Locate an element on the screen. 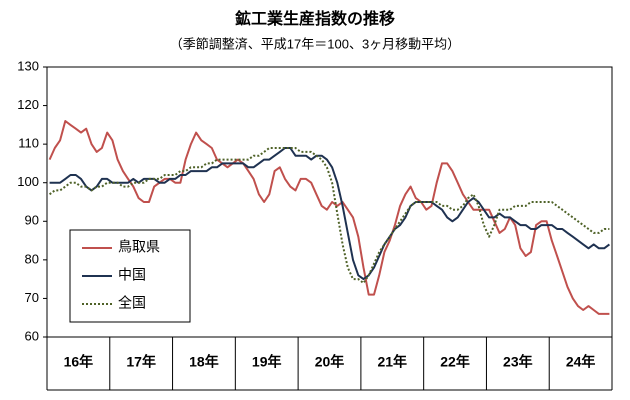  y-tick-label: 100 is located at coordinates (28, 181).